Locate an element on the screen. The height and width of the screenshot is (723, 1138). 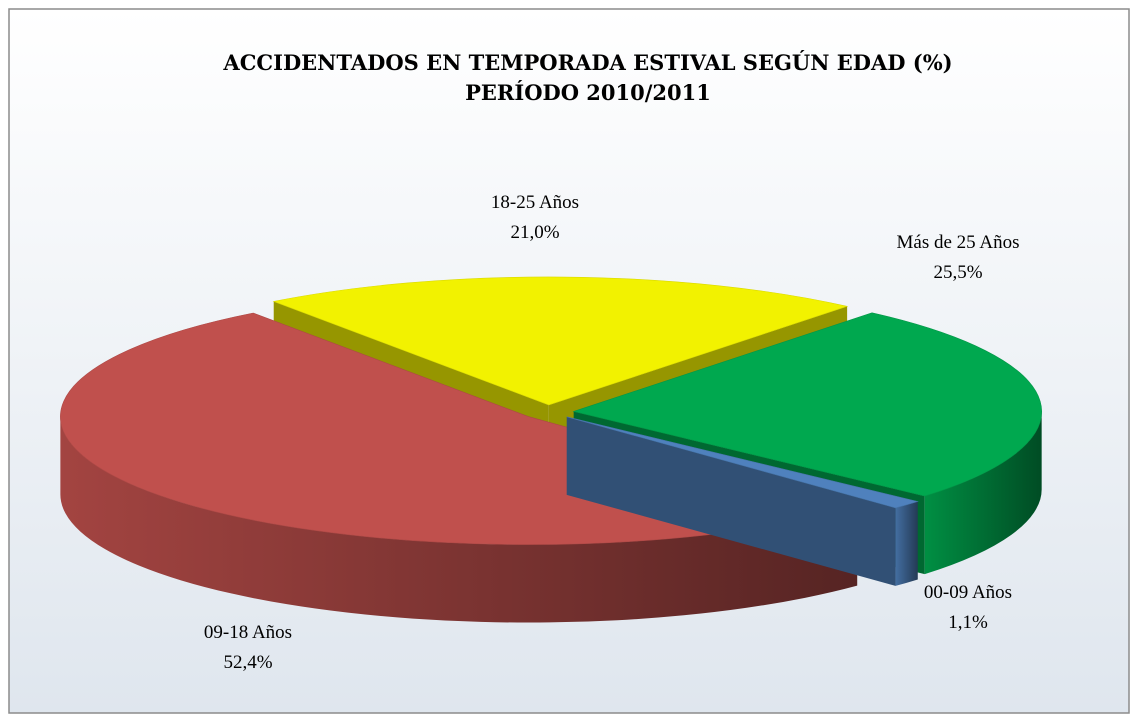
chart-subtitle: PERÍODO 2010/2011 is located at coordinates (588, 92).